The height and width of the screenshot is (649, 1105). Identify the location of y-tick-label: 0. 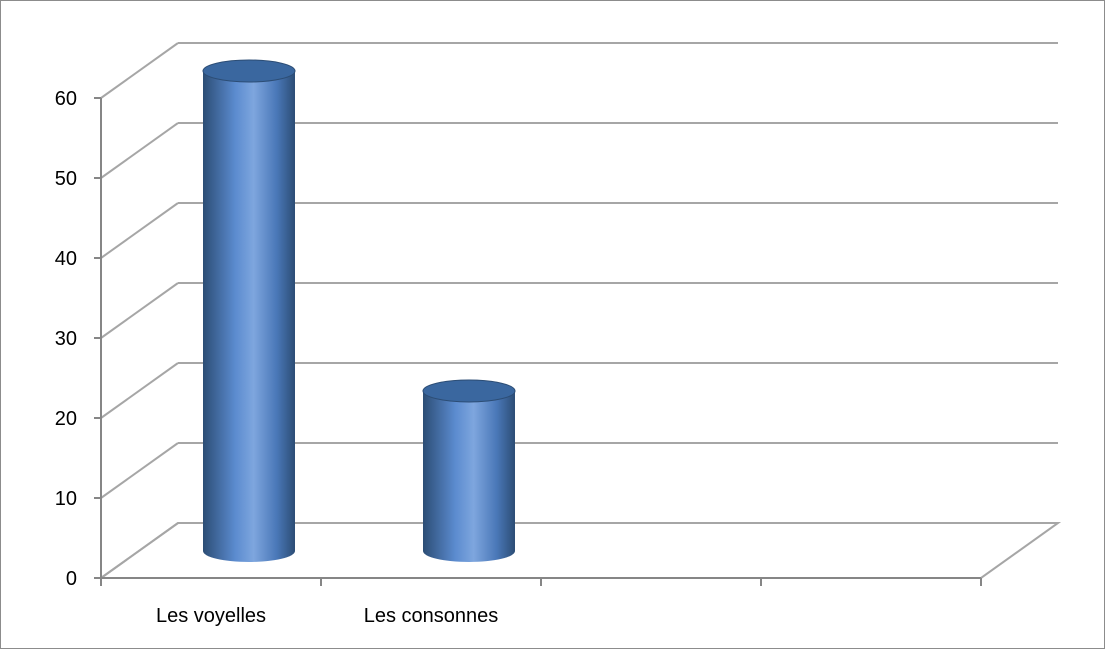
(71, 579).